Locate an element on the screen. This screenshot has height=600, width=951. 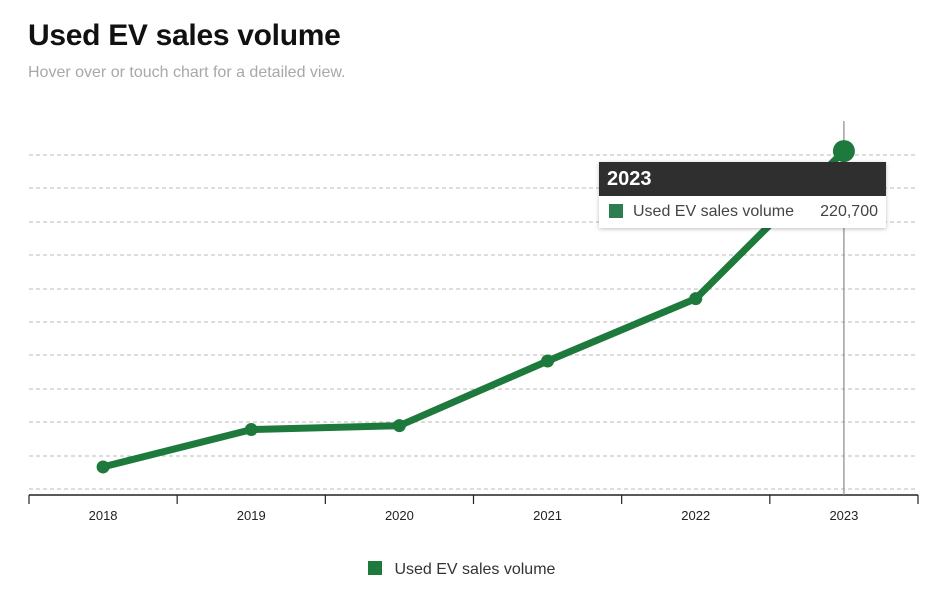
data-point-2022 is located at coordinates (696, 299).